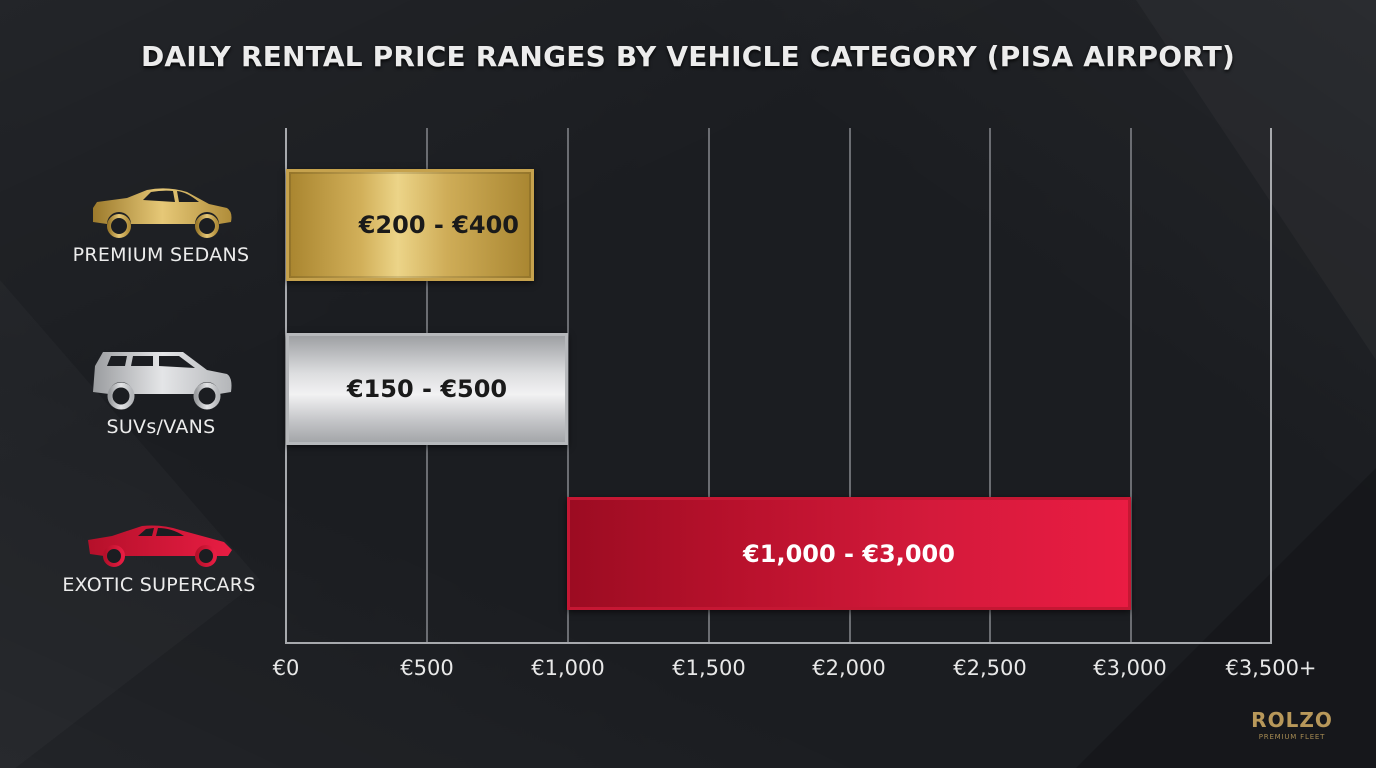 This screenshot has width=1376, height=768. I want to click on bar-exotic-supercars: €1,000 - €3,000, so click(849, 553).